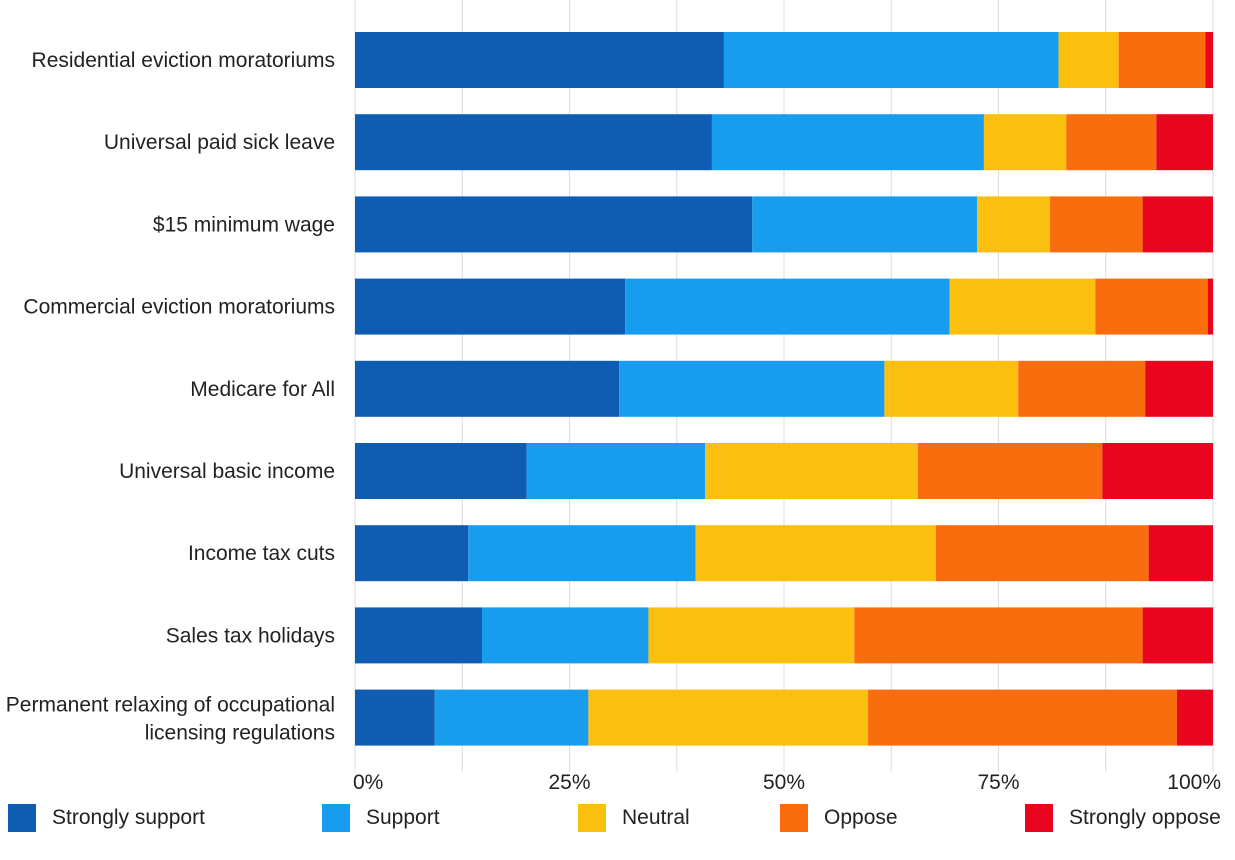  Describe the element at coordinates (1194, 782) in the screenshot. I see `x-tick-label: 100%` at that location.